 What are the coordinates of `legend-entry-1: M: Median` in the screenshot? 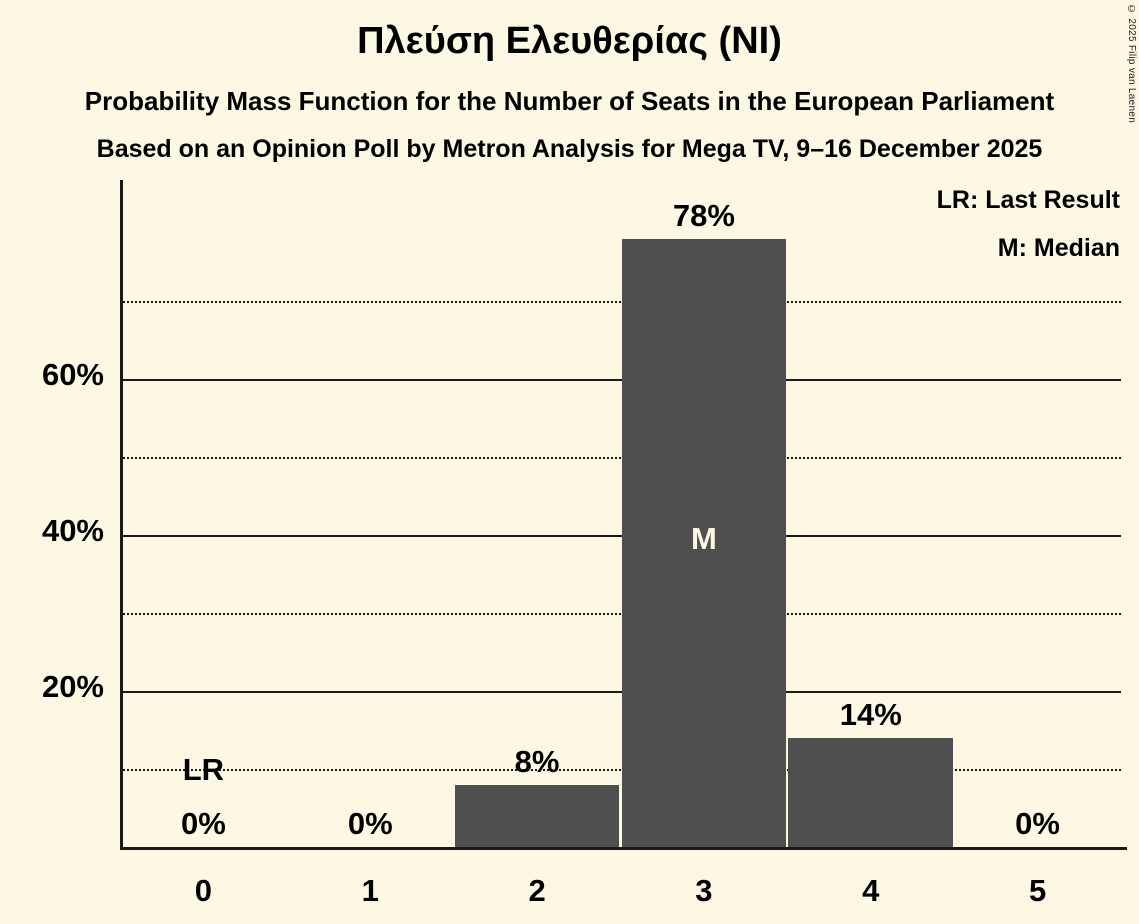 It's located at (1058, 248).